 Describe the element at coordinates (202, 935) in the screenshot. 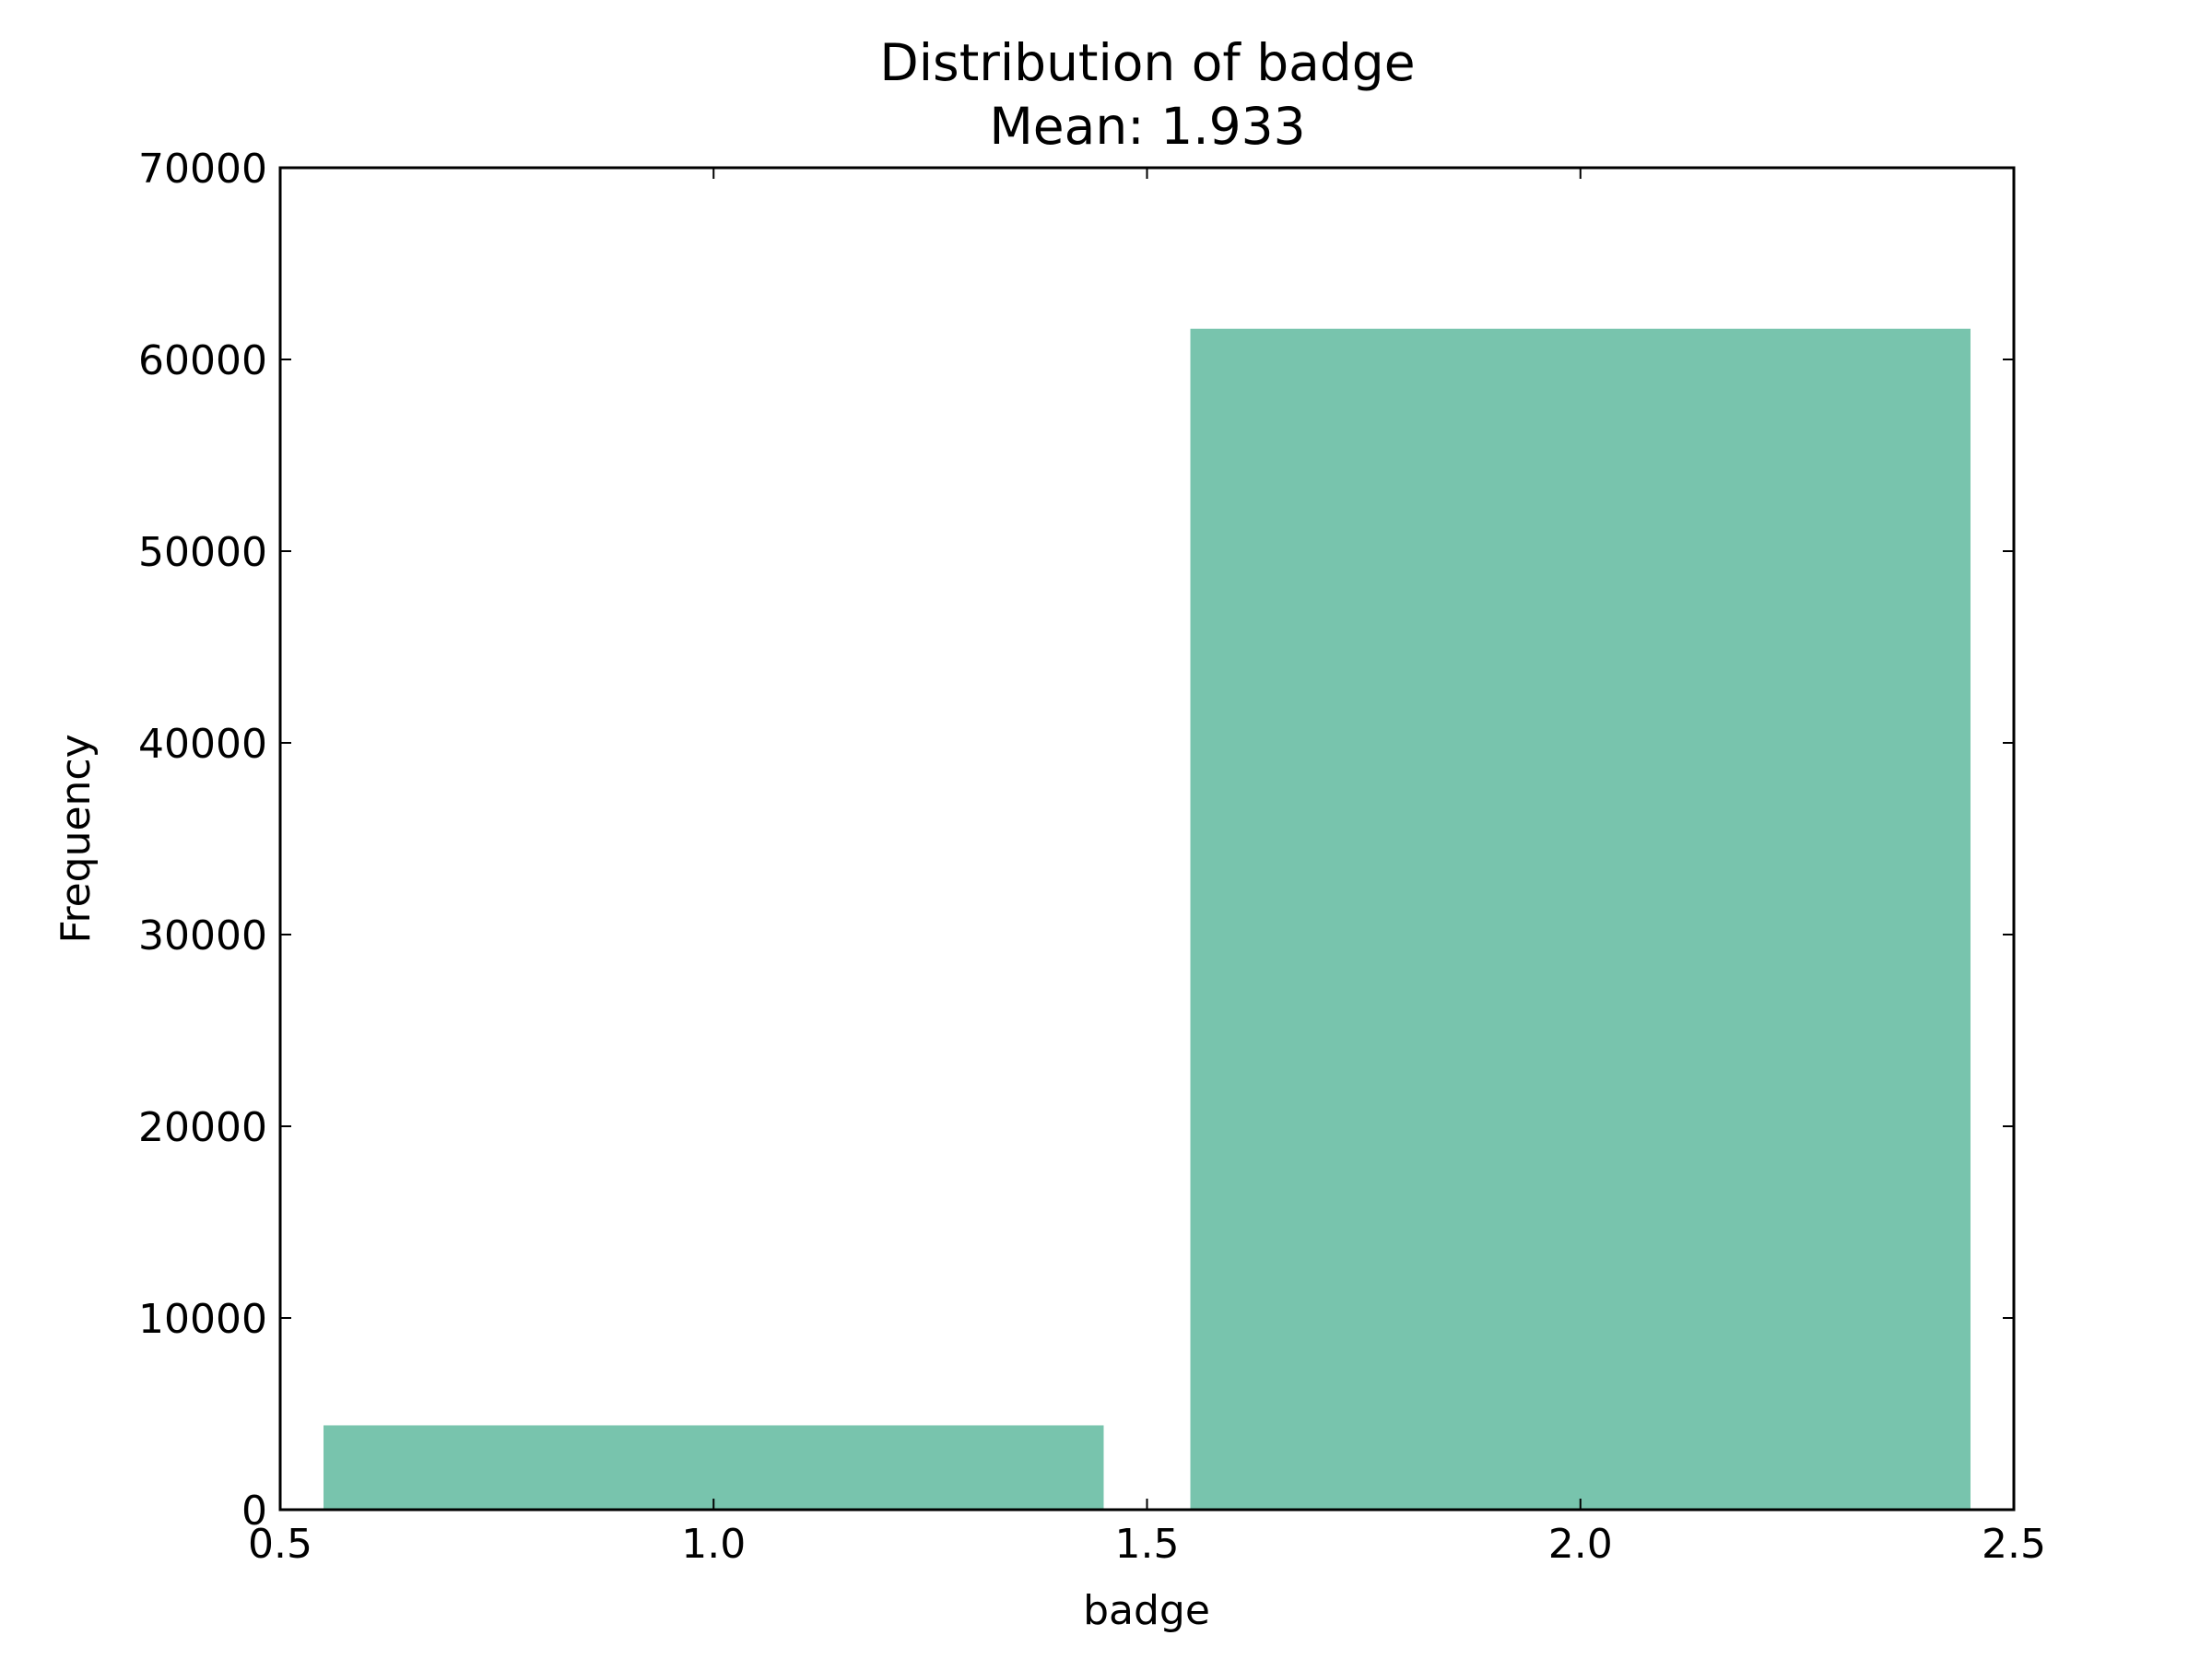

I see `y-tick-label: 30000` at that location.